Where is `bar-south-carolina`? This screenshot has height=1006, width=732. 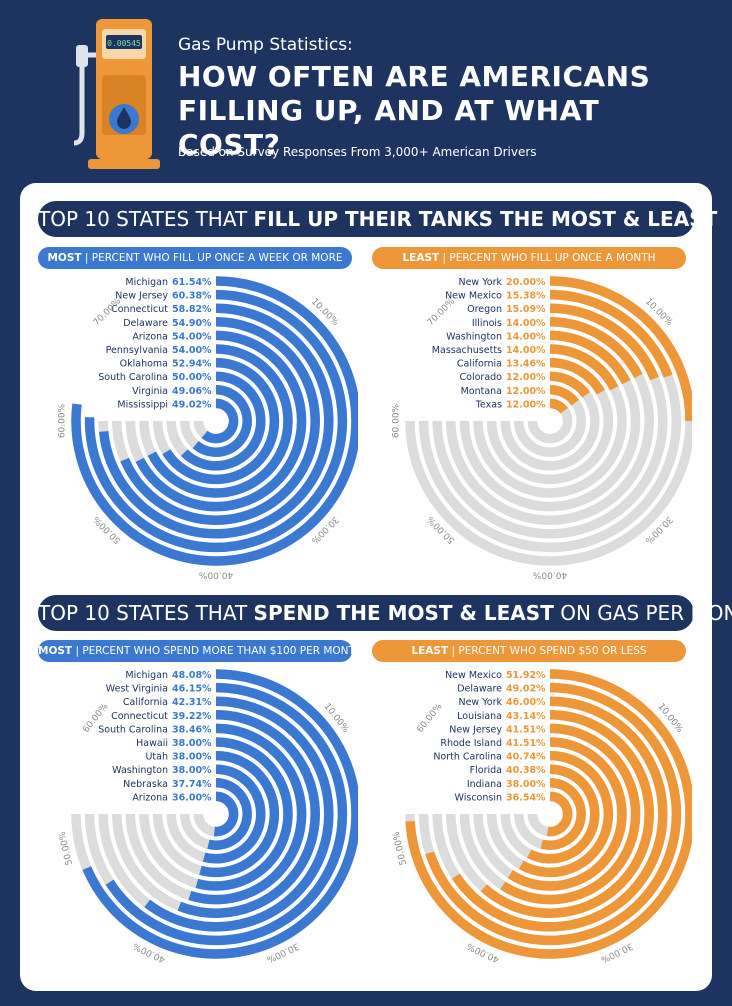
bar-south-carolina is located at coordinates (247, 814).